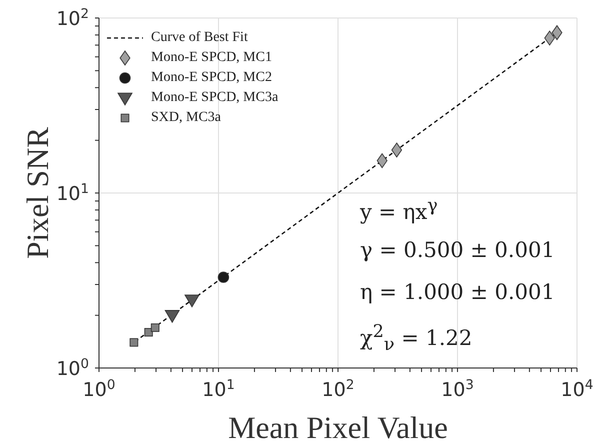 The image size is (599, 443). What do you see at coordinates (338, 426) in the screenshot?
I see `x-axis-title: Mean Pixel Value` at bounding box center [338, 426].